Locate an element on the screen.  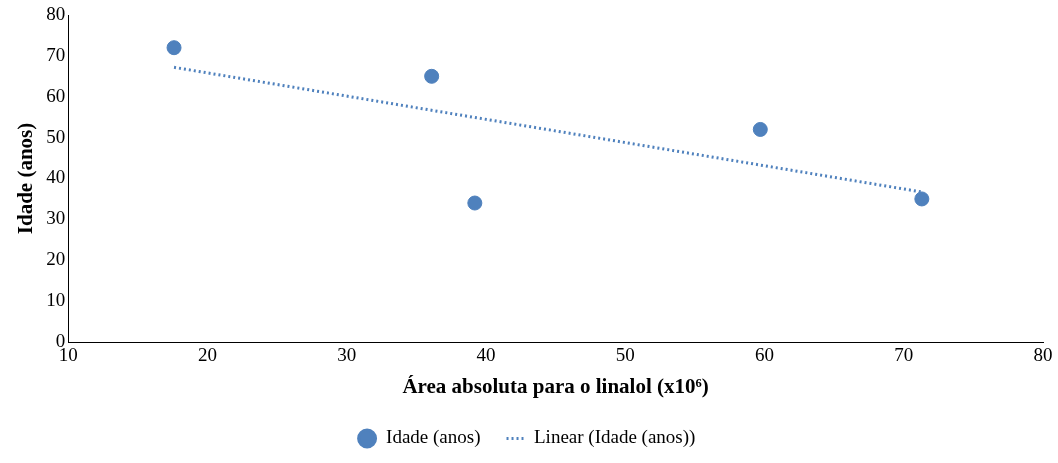
y-tick-label: 20 is located at coordinates (56, 259).